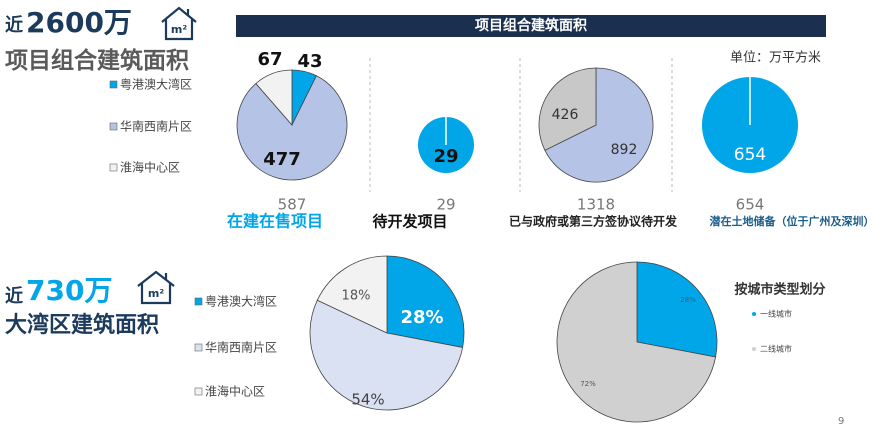 This screenshot has width=889, height=431. Describe the element at coordinates (269, 59) in the screenshot. I see `value-label: 67` at that location.